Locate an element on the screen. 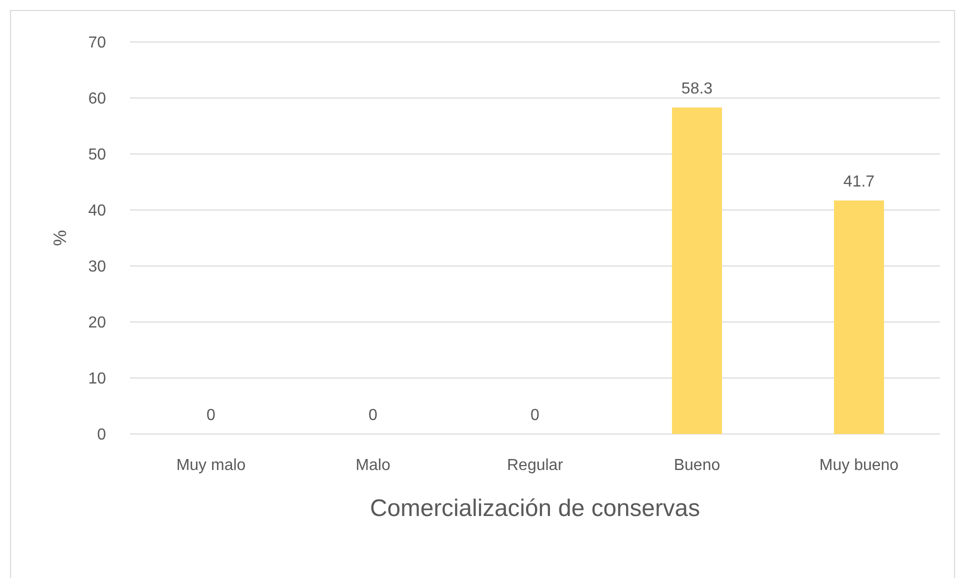  data-label: 58.3 is located at coordinates (697, 89).